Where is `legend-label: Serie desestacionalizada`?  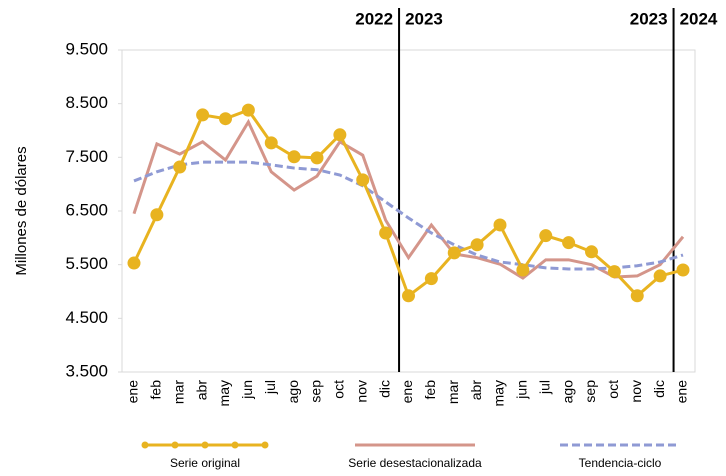
legend-label: Serie desestacionalizada is located at coordinates (415, 463).